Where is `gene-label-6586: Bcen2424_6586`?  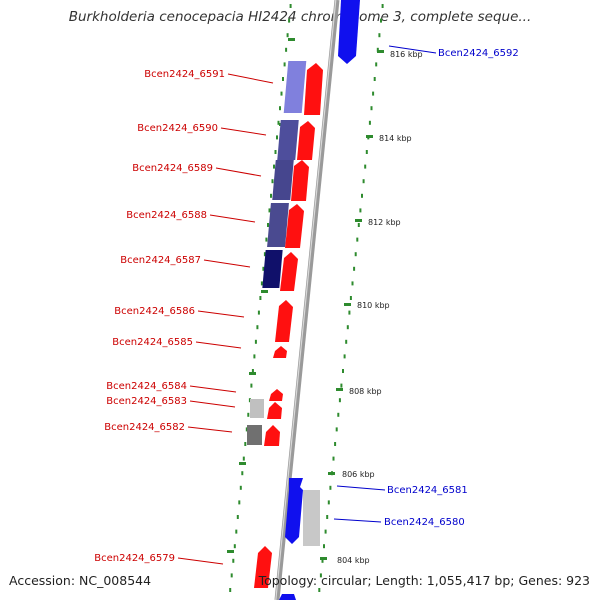
gene-label-6586: Bcen2424_6586 is located at coordinates (154, 311).